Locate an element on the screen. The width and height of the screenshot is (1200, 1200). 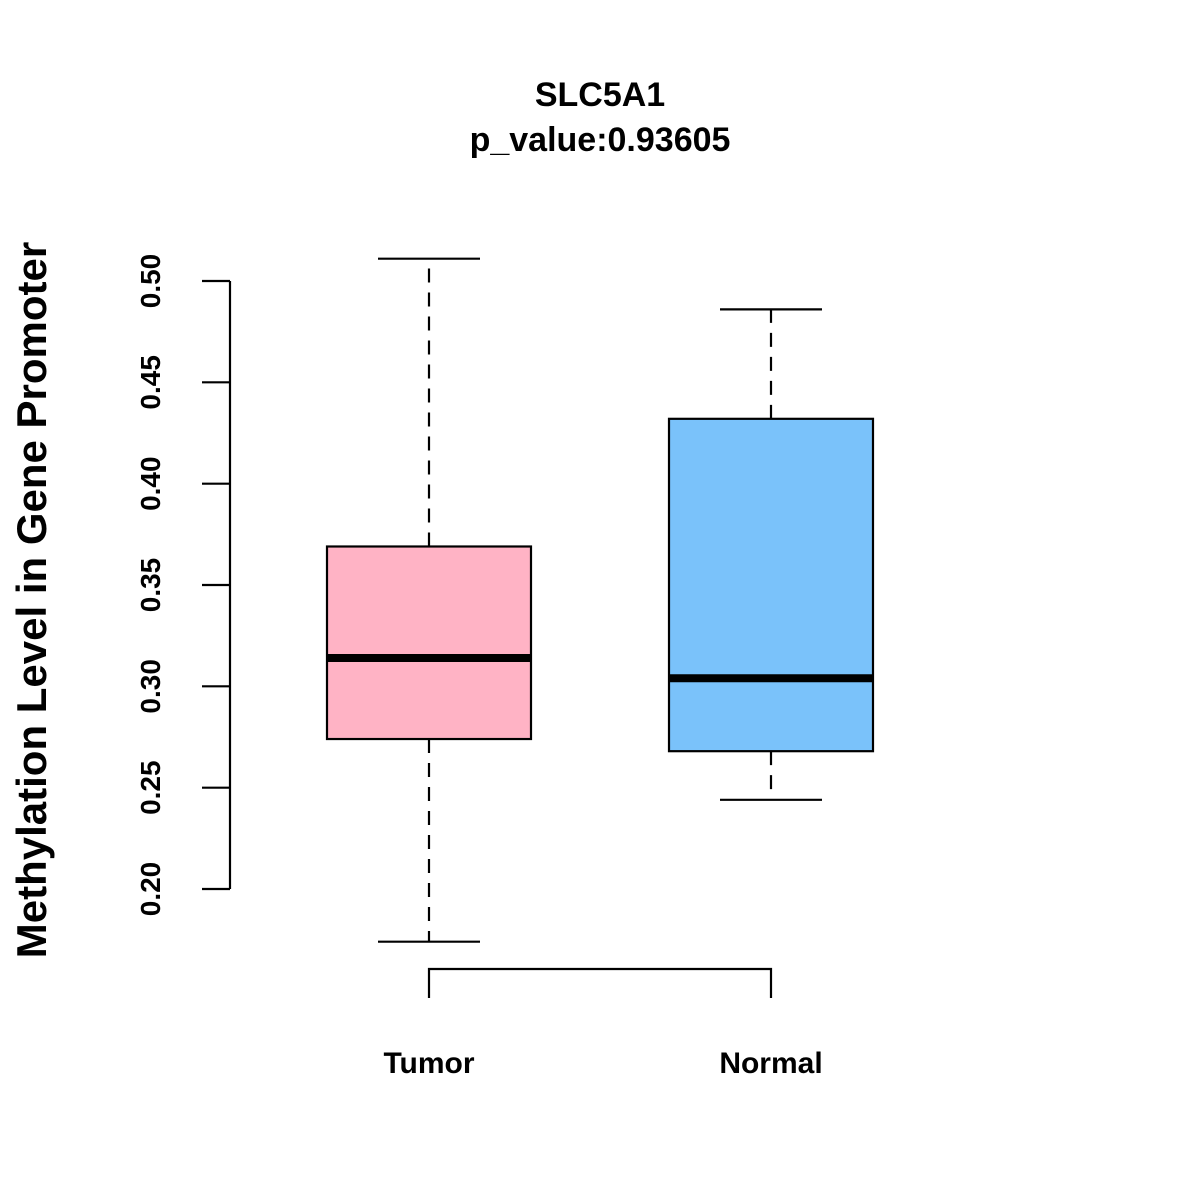
x-axis-labels: Tumor Normal is located at coordinates (602, 1063).